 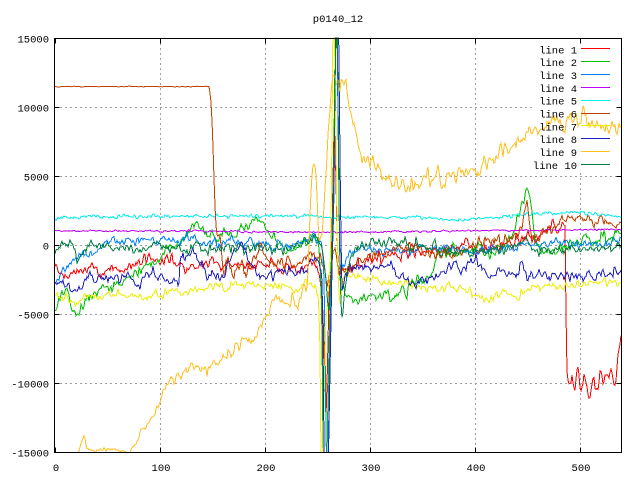 What do you see at coordinates (555, 167) in the screenshot?
I see `svg-text: line 10` at bounding box center [555, 167].